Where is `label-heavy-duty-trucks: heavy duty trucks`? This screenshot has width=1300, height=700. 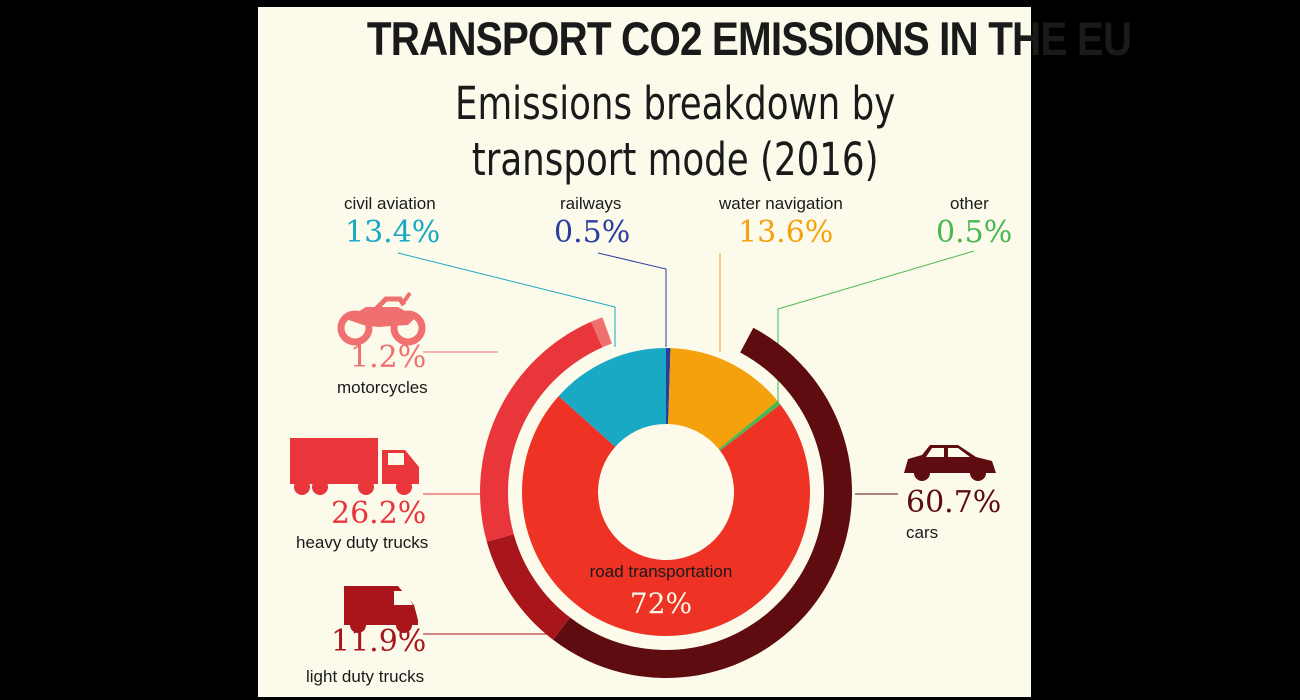 label-heavy-duty-trucks: heavy duty trucks is located at coordinates (362, 542).